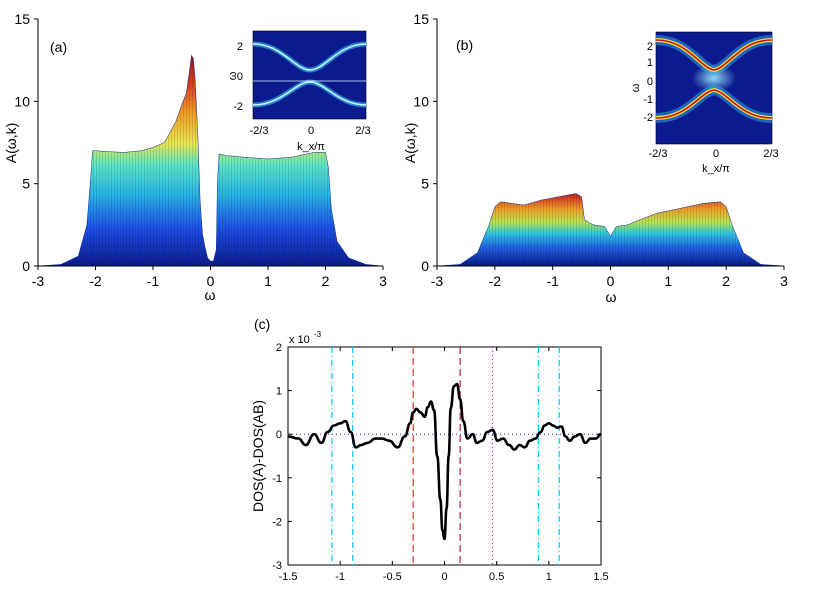  I want to click on y-ticks-a: 0 5 10 15, so click(26, 142).